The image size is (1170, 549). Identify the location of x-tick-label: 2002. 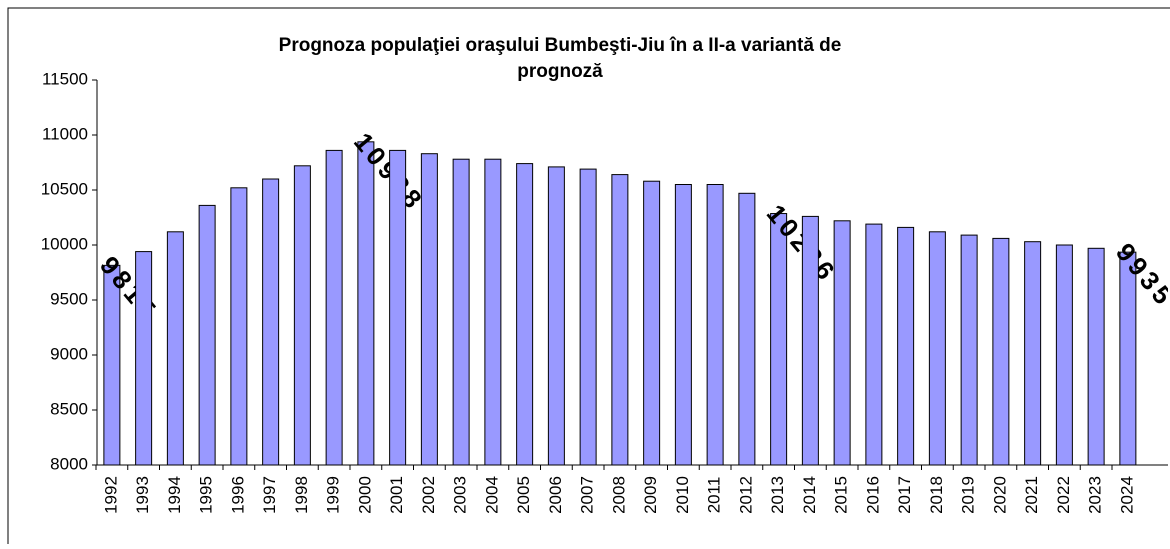
(428, 495).